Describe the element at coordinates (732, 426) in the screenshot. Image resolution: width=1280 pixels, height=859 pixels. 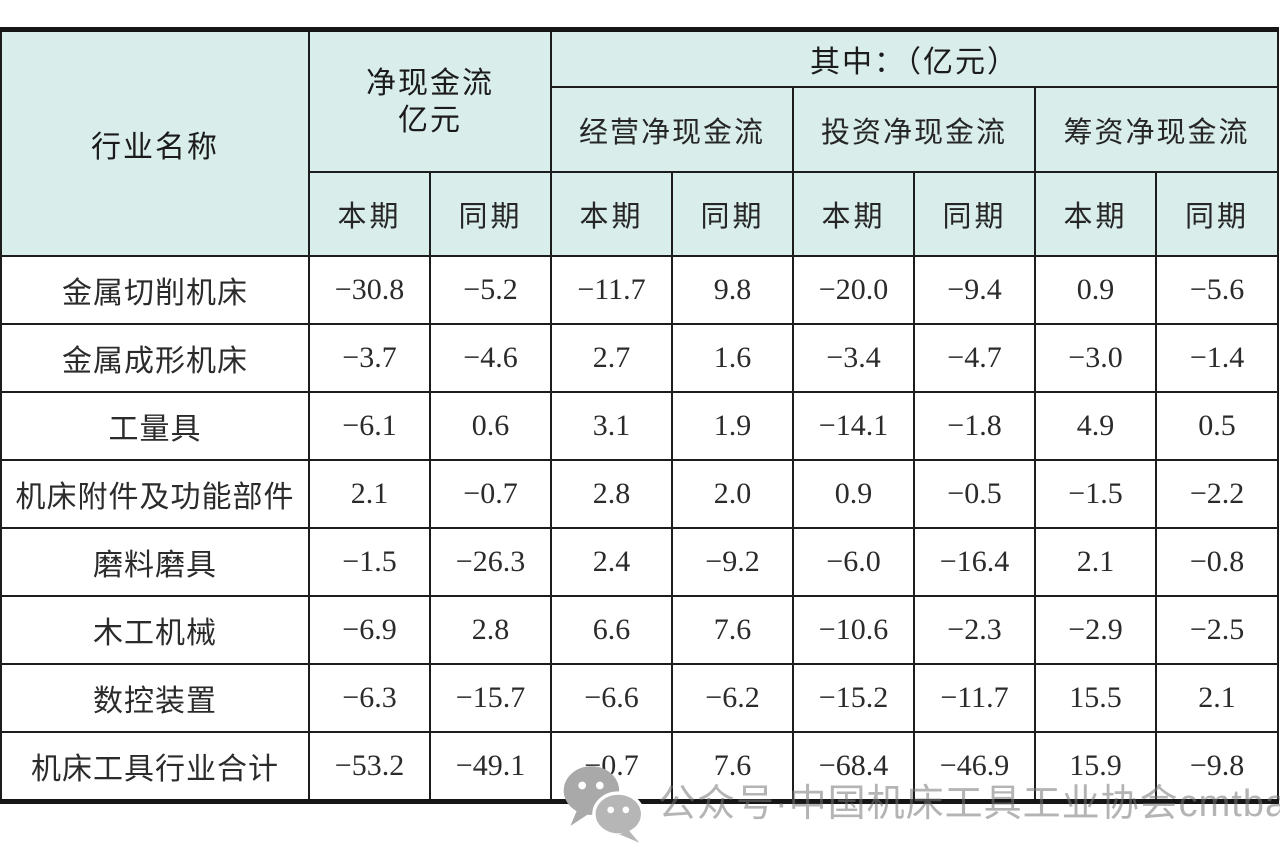
I see `value-cell: 1.9` at that location.